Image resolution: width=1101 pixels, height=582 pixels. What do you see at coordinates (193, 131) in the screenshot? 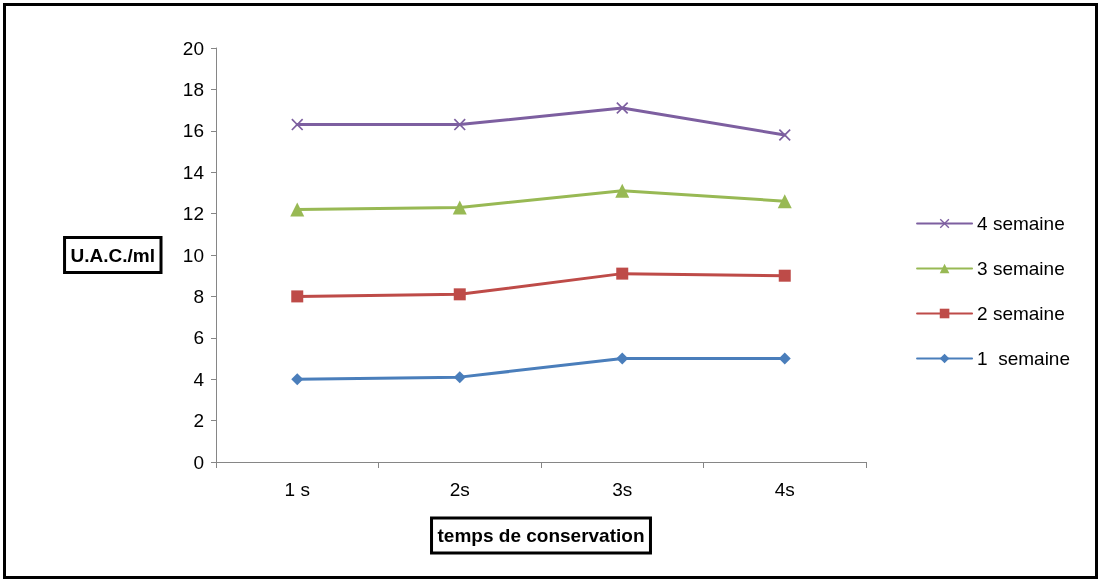
I see `y-tick-label: 16` at bounding box center [193, 131].